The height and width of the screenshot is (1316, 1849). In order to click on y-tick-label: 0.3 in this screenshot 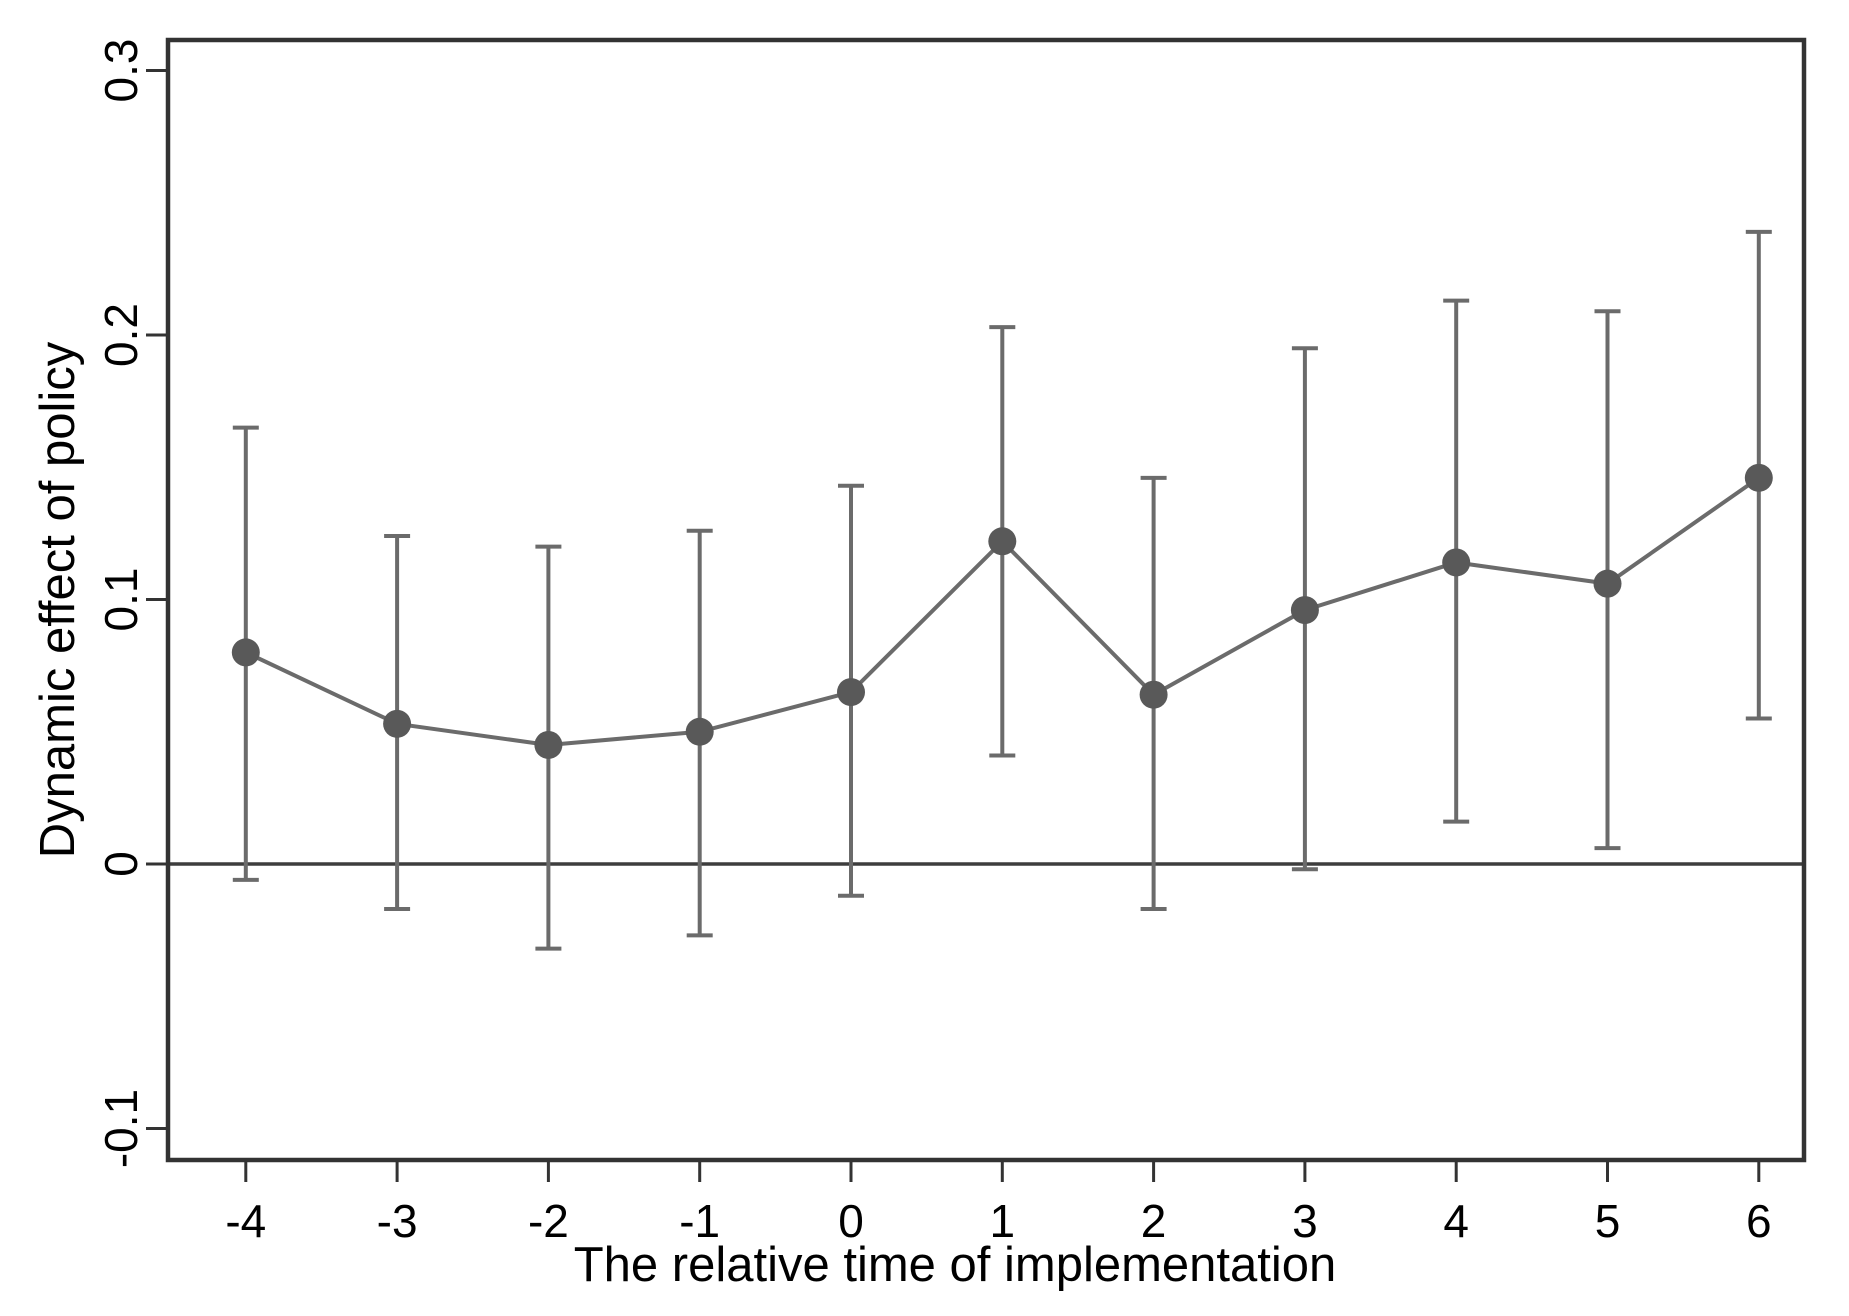, I will do `click(121, 71)`.